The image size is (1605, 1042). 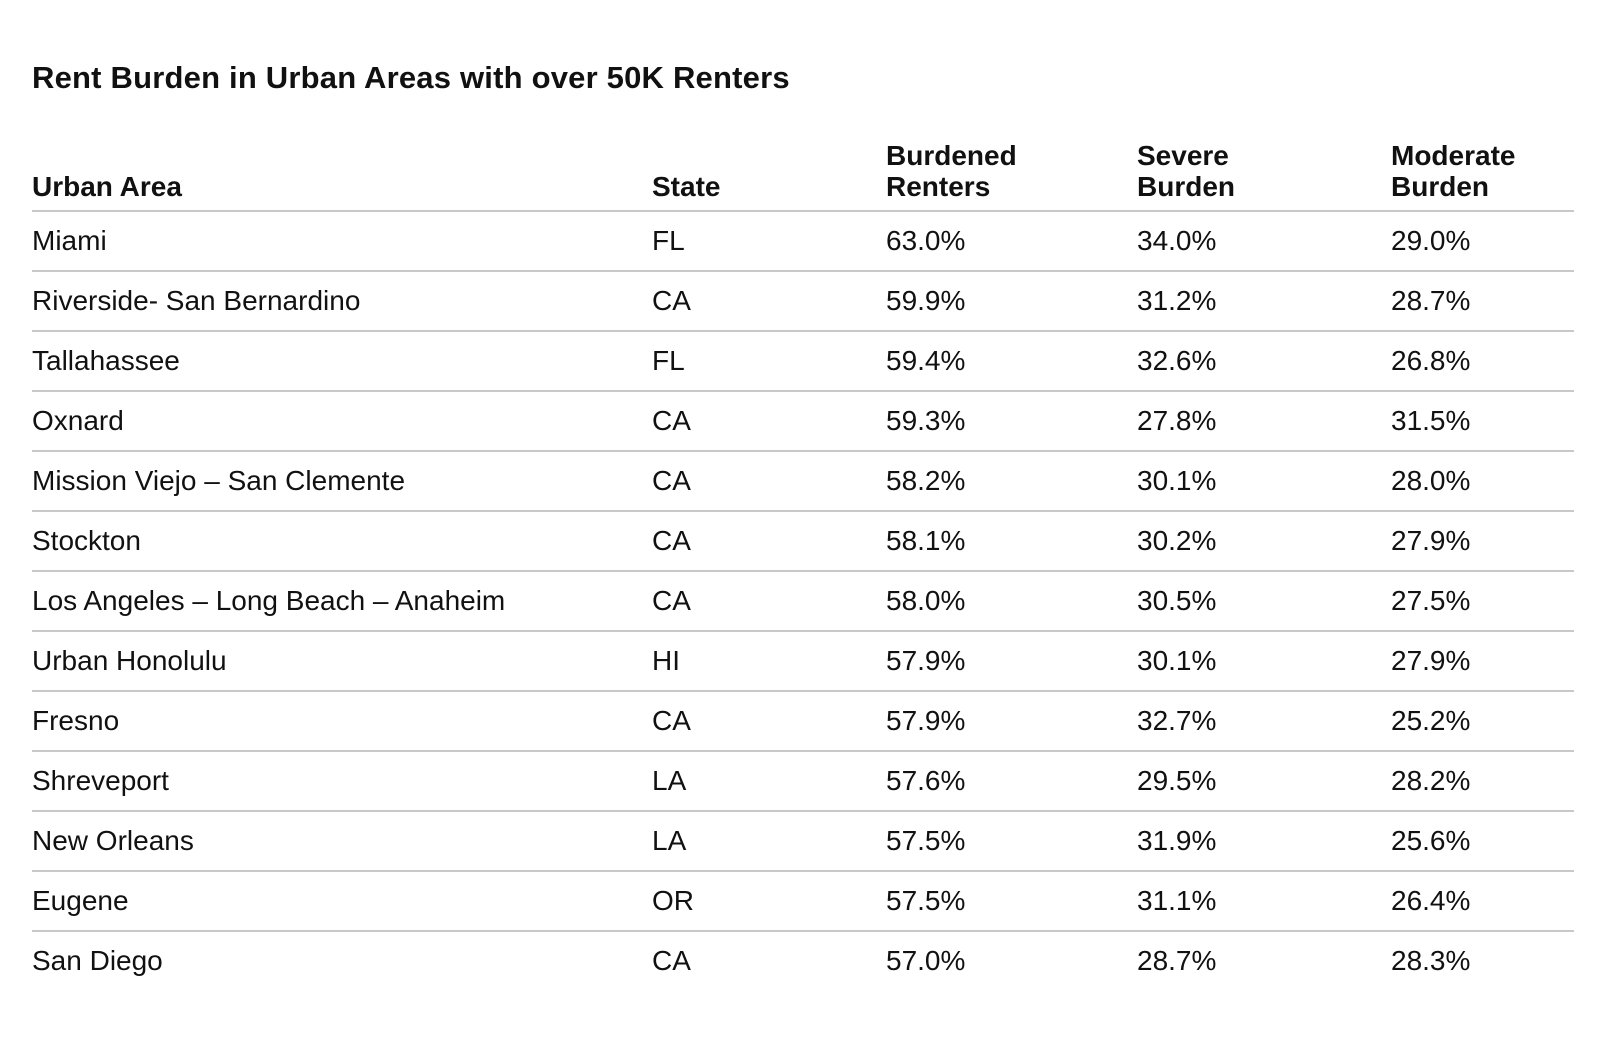 I want to click on cell-severe-burden: 34.0%, so click(x=1264, y=241).